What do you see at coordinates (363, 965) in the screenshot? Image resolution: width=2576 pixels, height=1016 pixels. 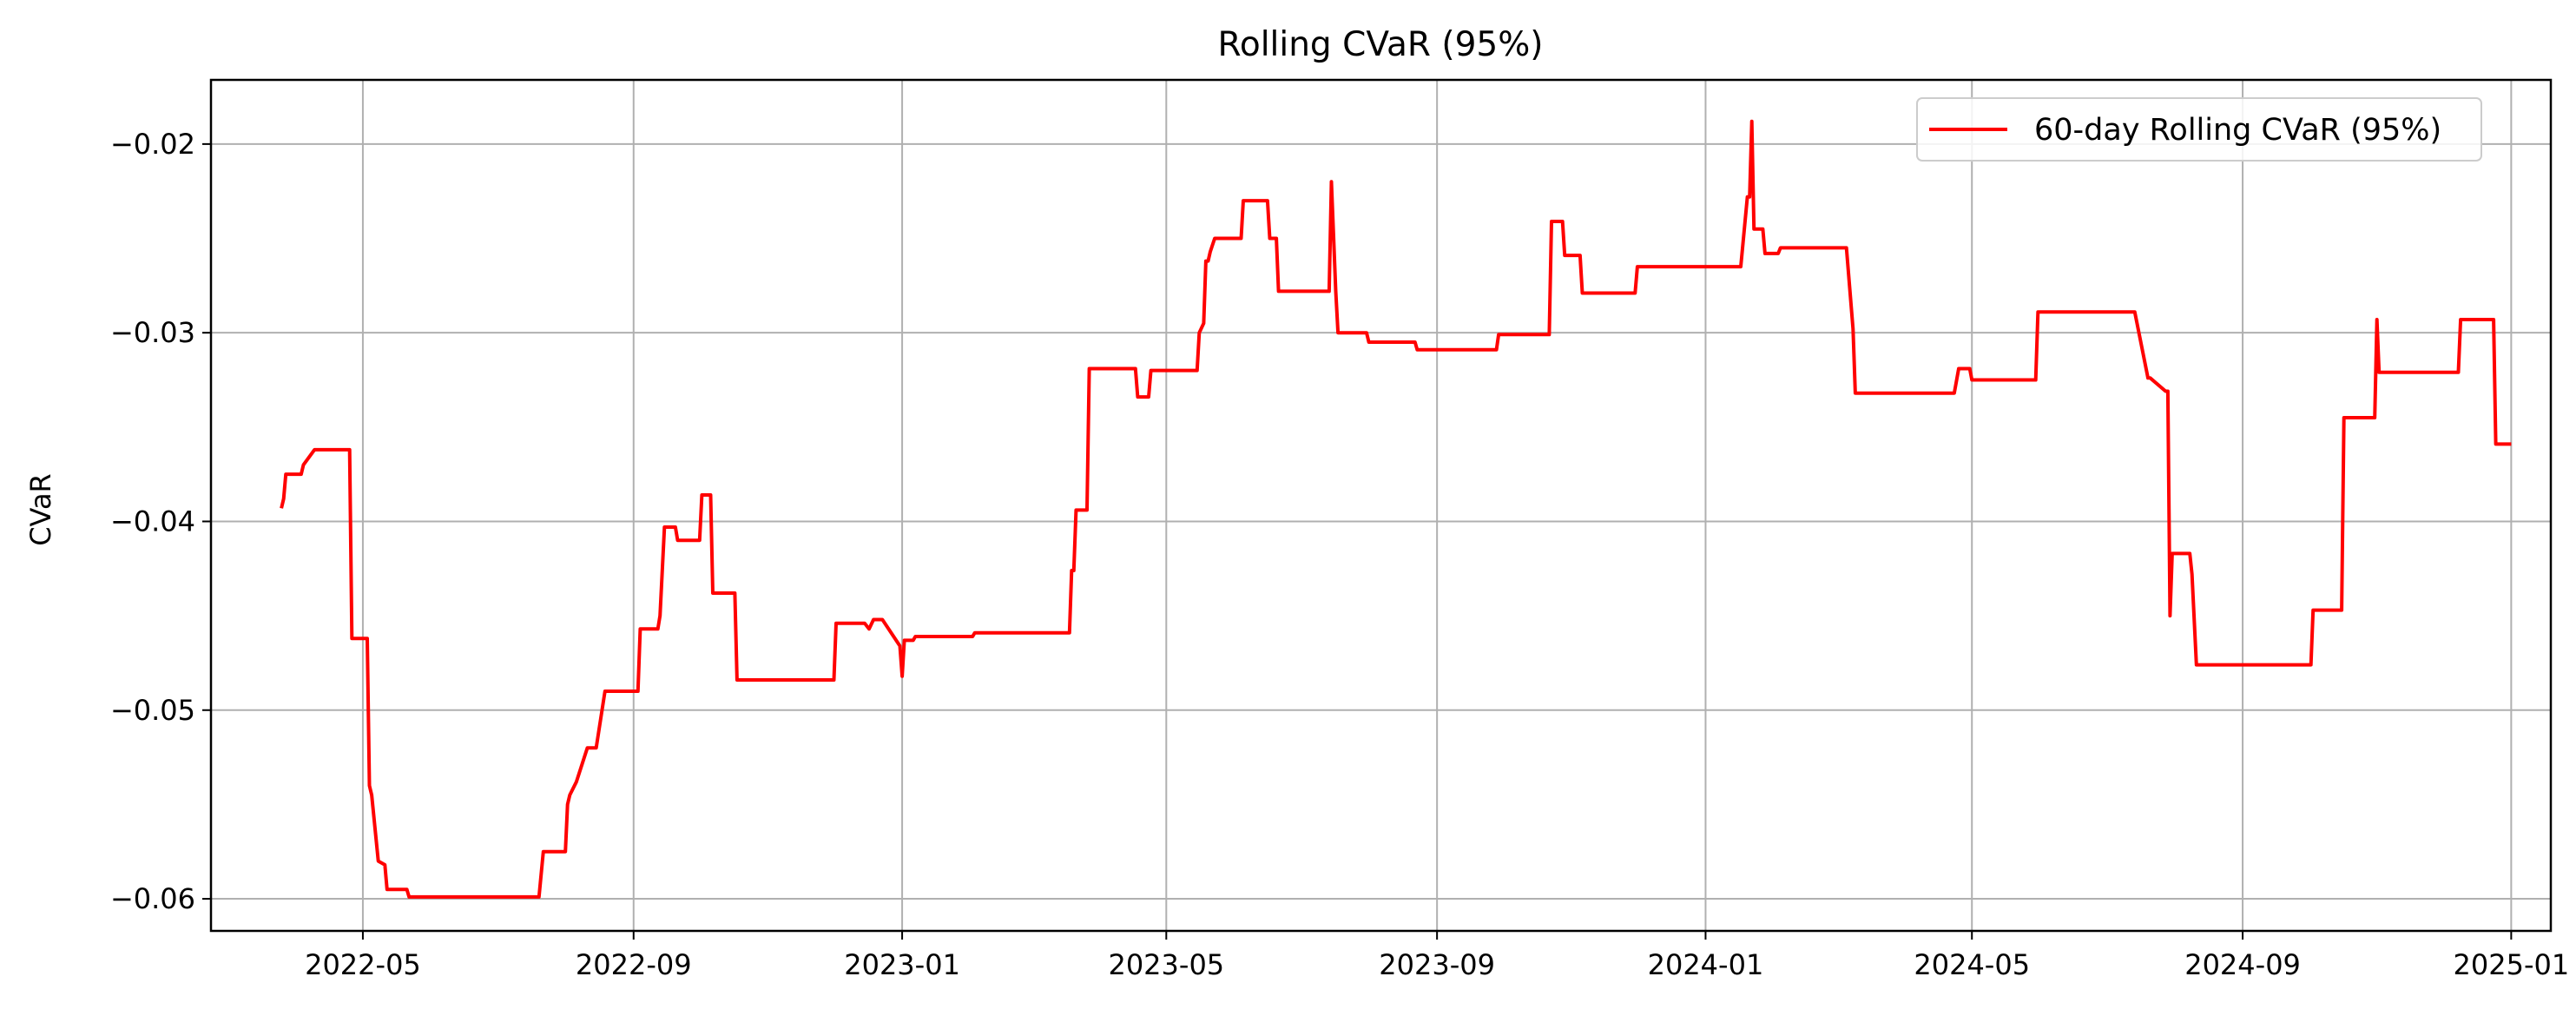 I see `x-tick-label: 2022-05` at bounding box center [363, 965].